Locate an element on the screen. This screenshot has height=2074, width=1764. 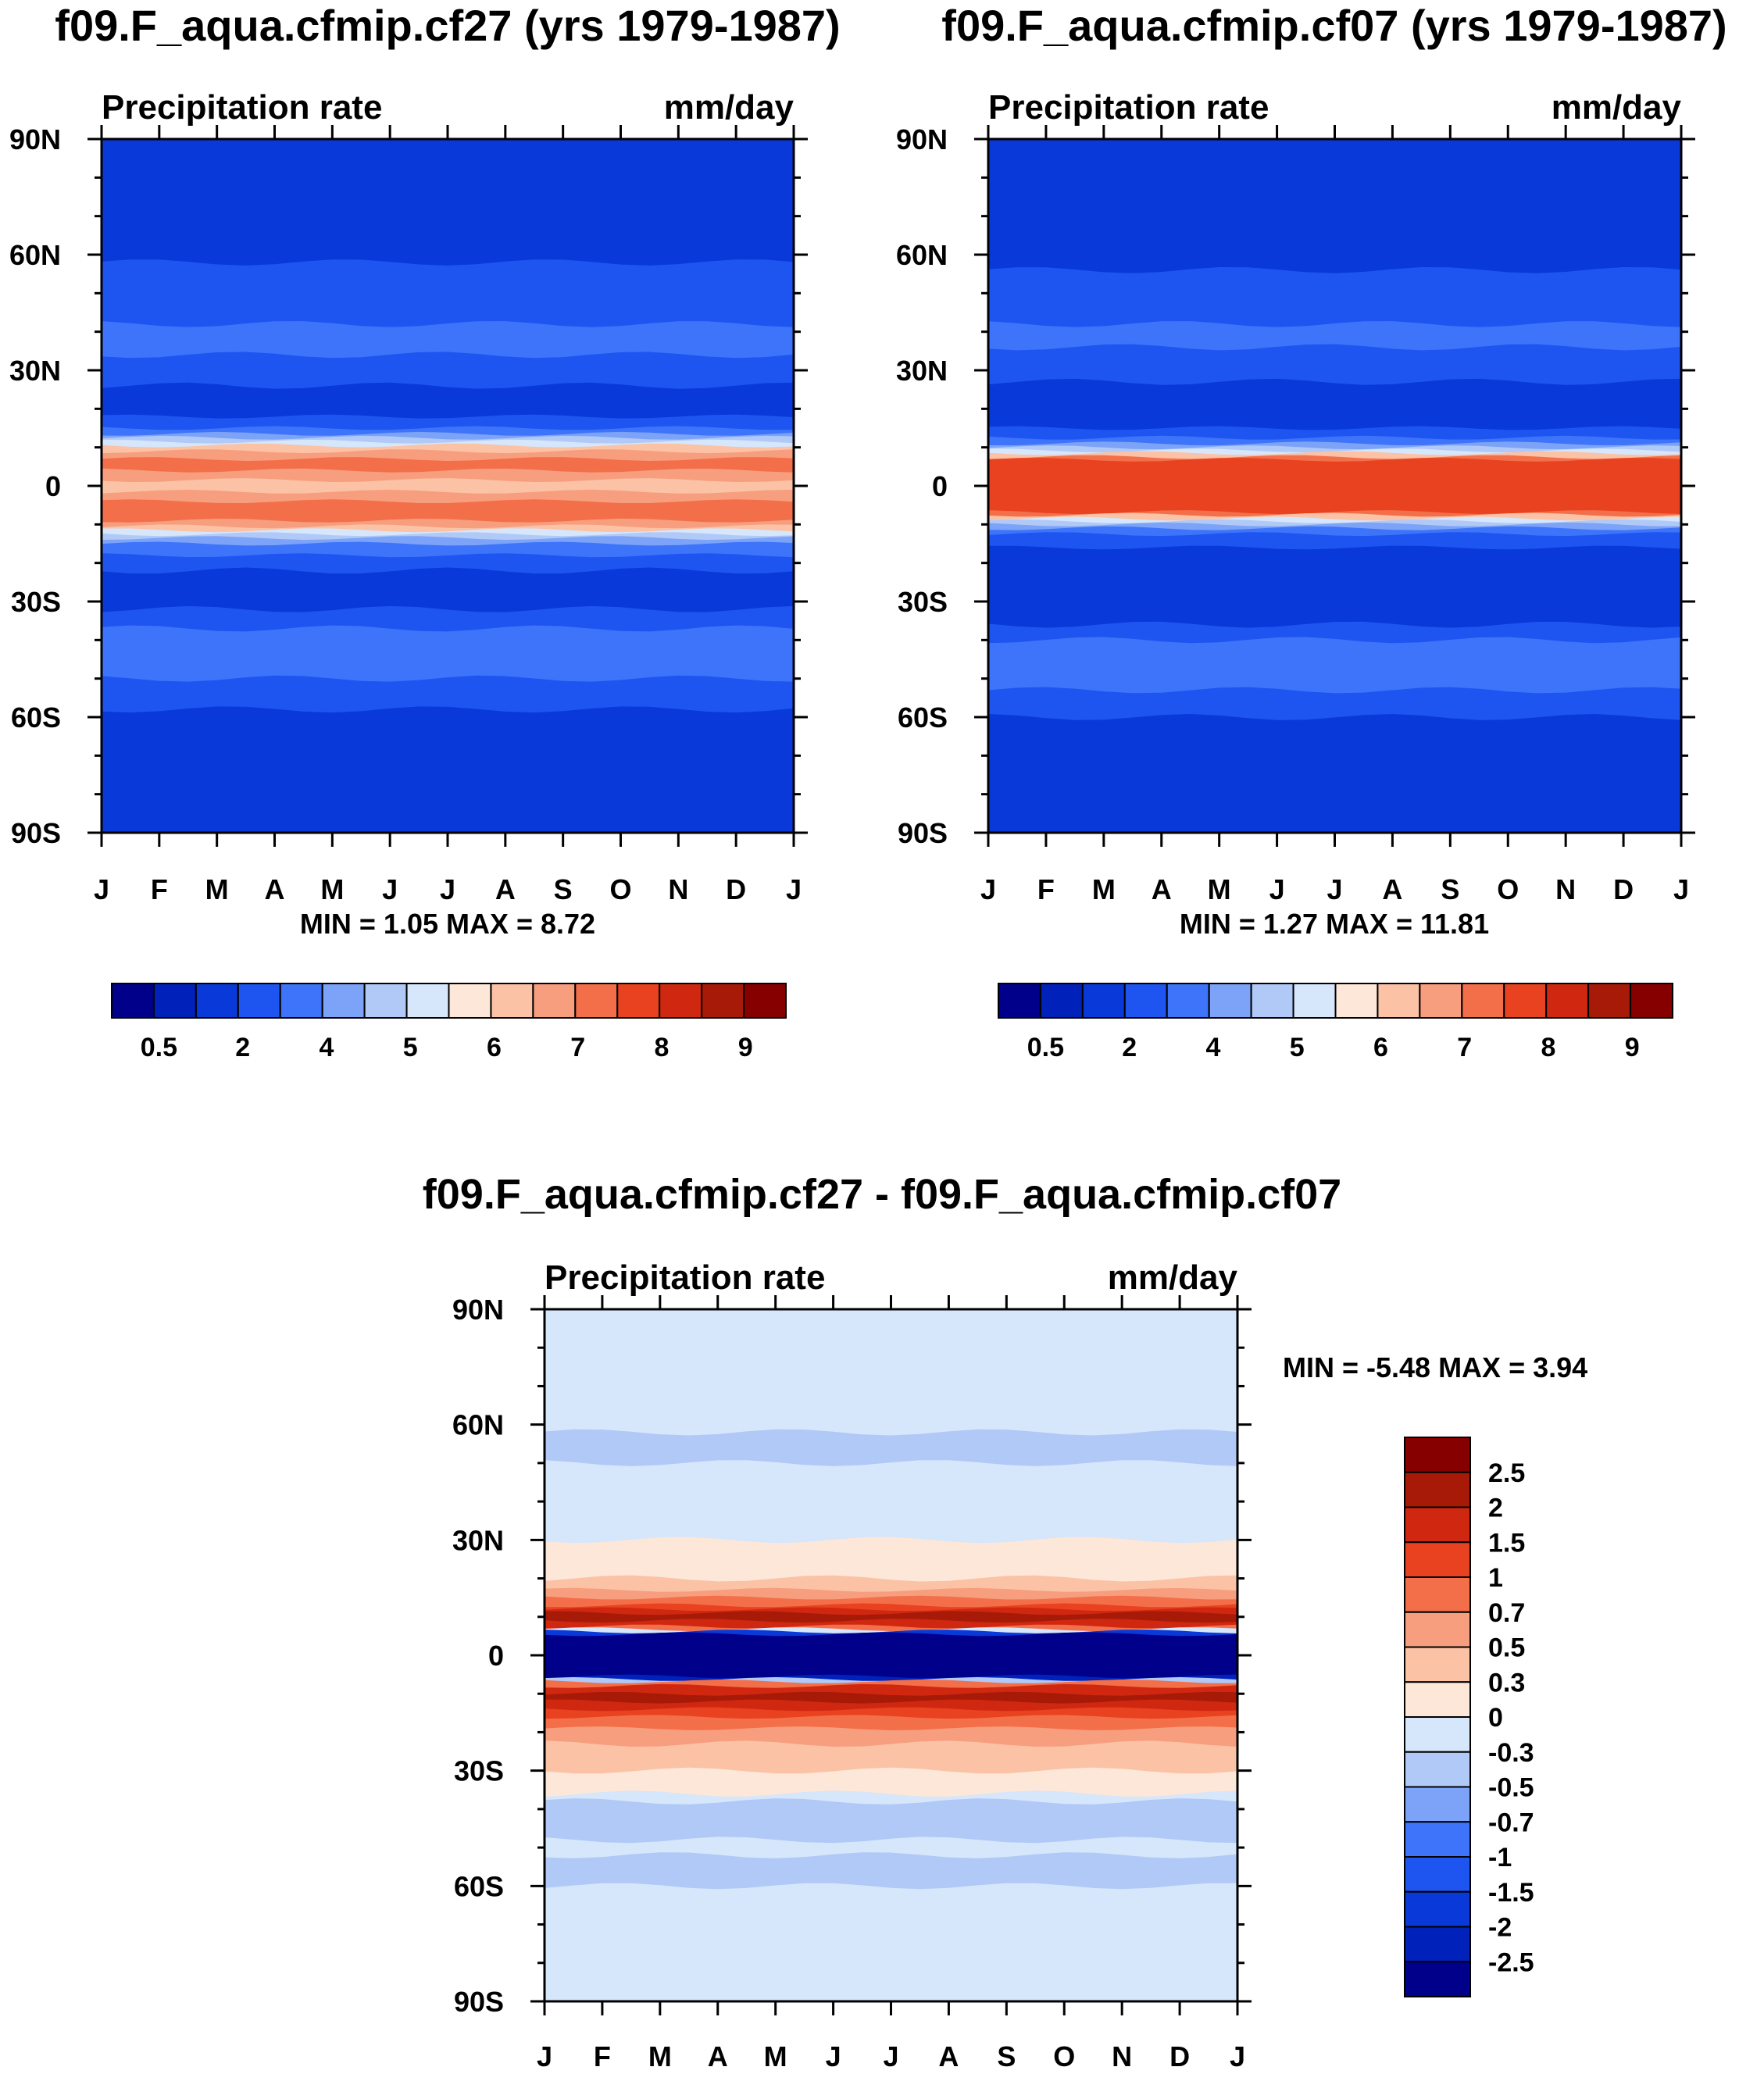
colorbar-label: 2.5 is located at coordinates (1506, 1473).